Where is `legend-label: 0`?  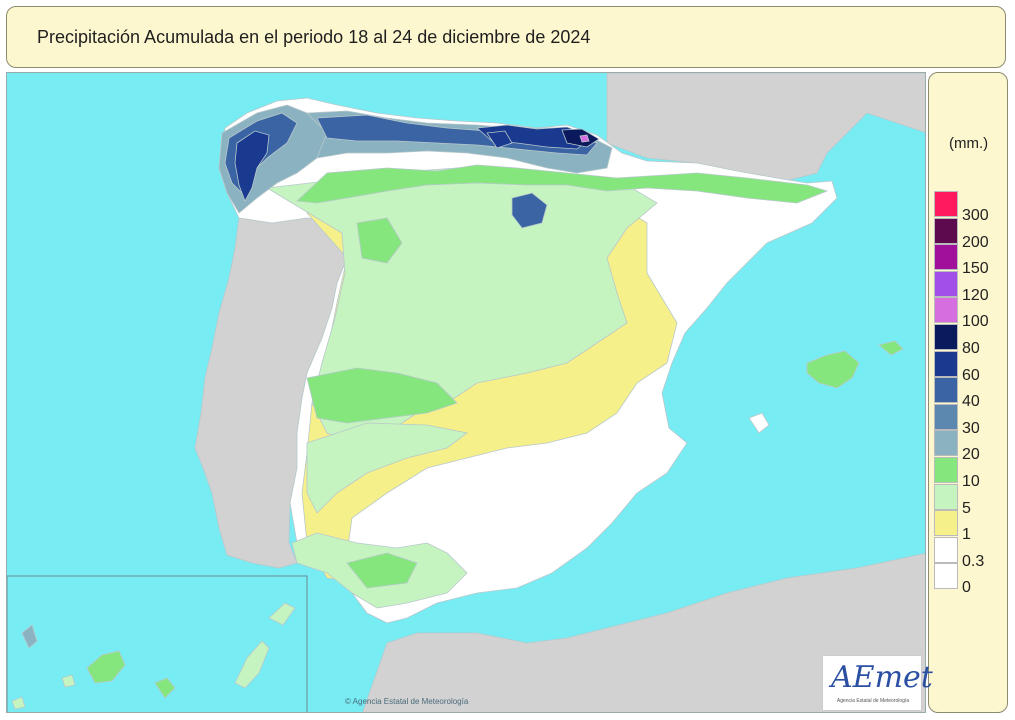
legend-label: 0 is located at coordinates (966, 588).